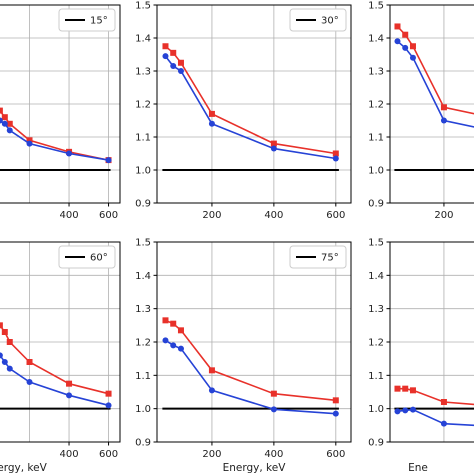 This screenshot has width=474, height=474. I want to click on panel-6: 0.9 1.0 1.1 1.2 1.3 1.4 1.5 Ene, so click(421, 356).